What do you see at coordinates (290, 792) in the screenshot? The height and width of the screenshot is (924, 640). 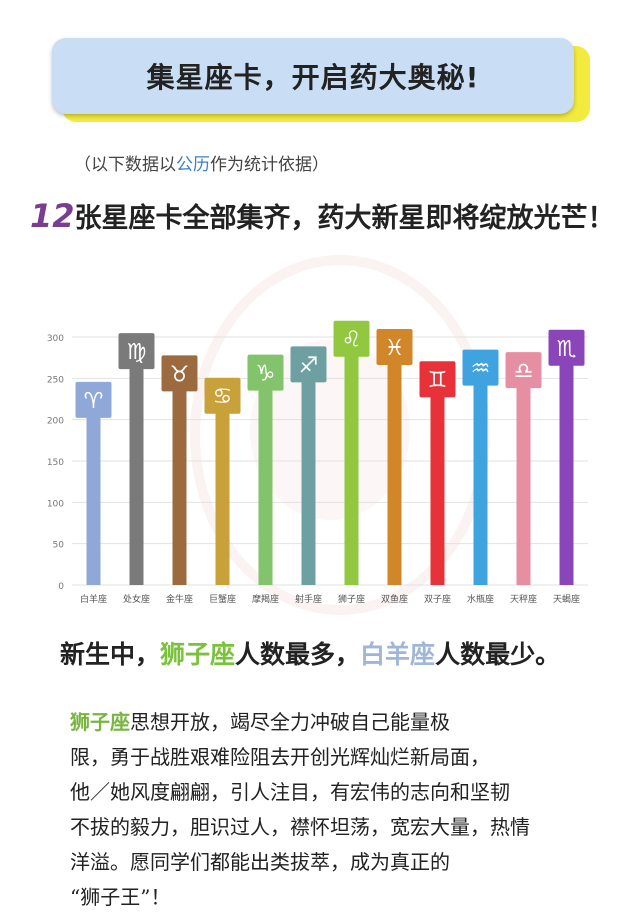 I see `para-line-3: 他／她风度翩翩，引人注目，有宏伟的志向和坚韧` at bounding box center [290, 792].